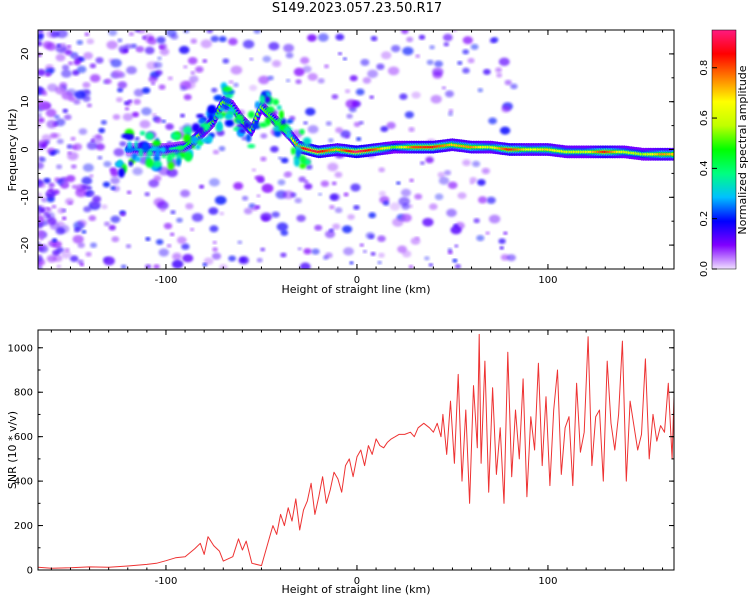 Image resolution: width=750 pixels, height=600 pixels. Describe the element at coordinates (357, 8) in the screenshot. I see `page-title: S149.2023.057.23.50.R17` at that location.